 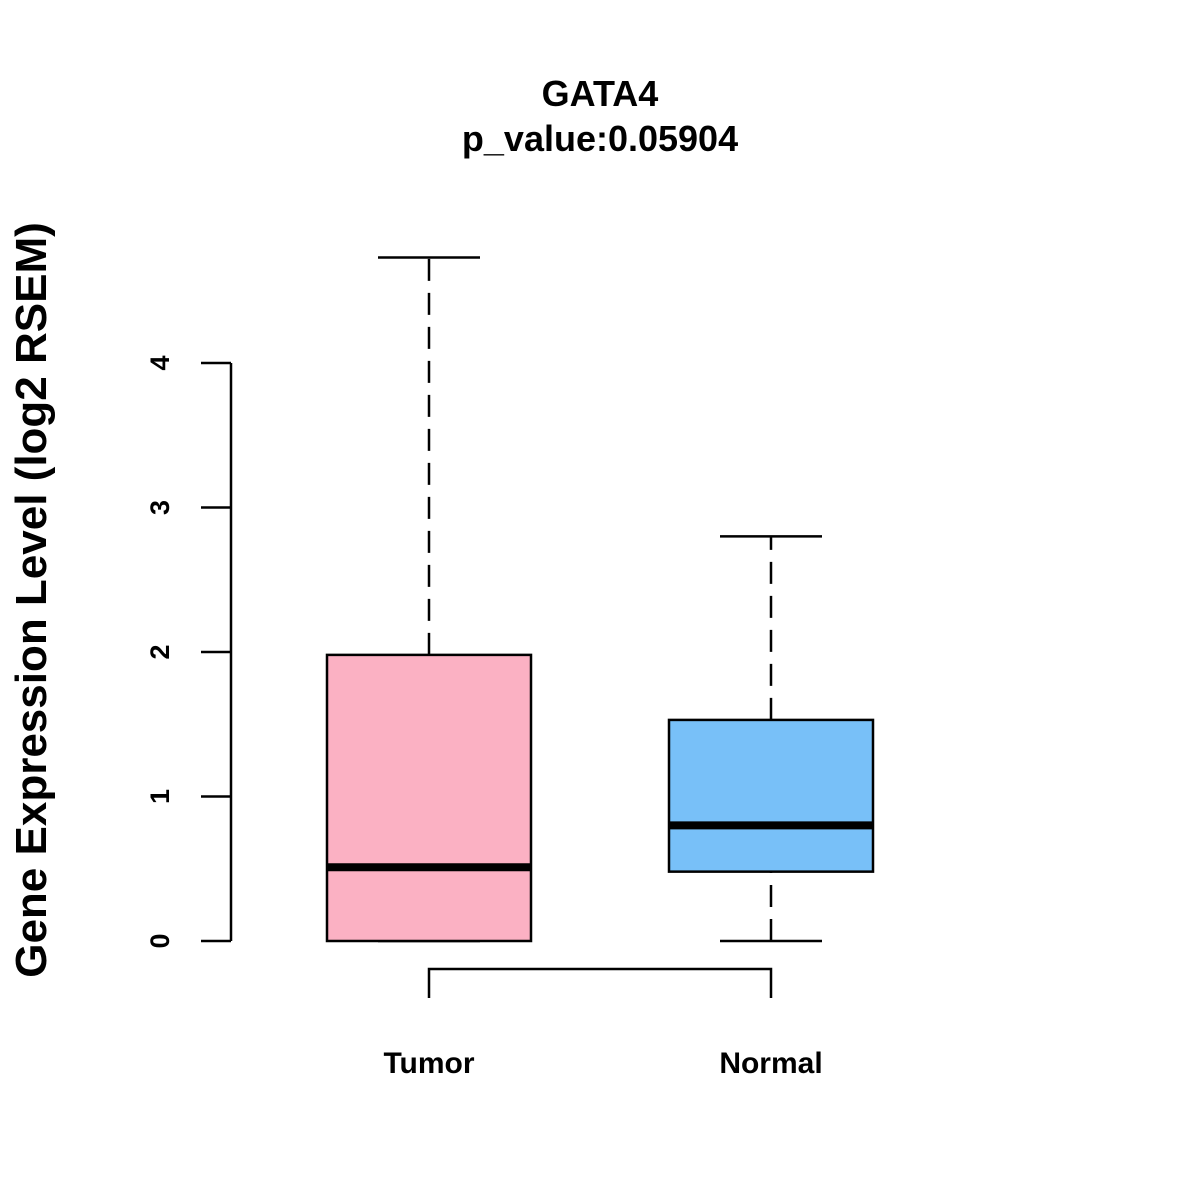 What do you see at coordinates (189, 652) in the screenshot?
I see `y-axis: 0 1 2 3 4` at bounding box center [189, 652].